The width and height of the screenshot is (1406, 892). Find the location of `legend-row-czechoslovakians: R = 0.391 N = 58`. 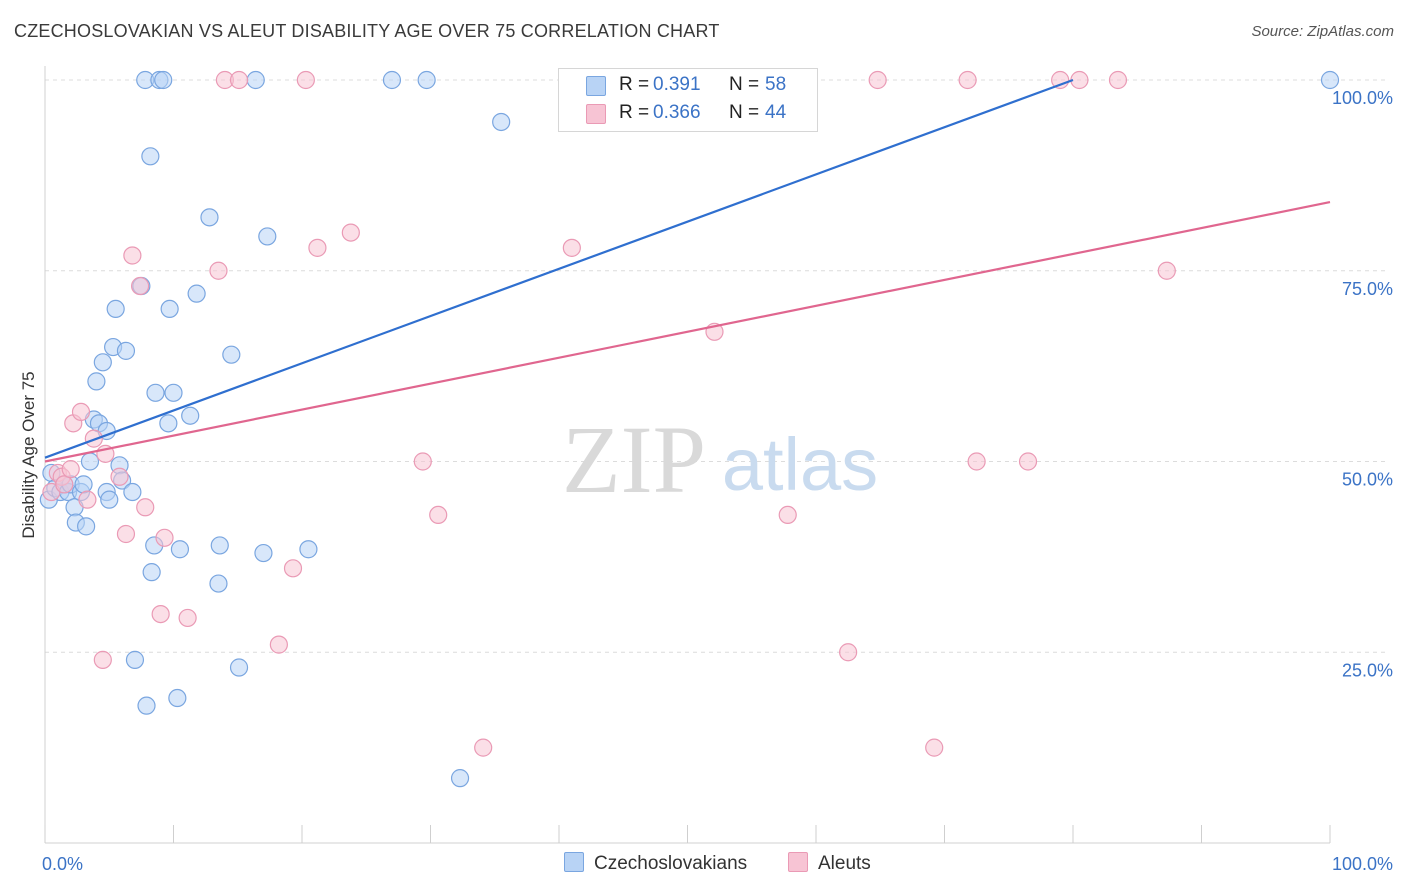

legend-row-czechoslovakians: R = 0.391 N = 58 is located at coordinates (688, 87).